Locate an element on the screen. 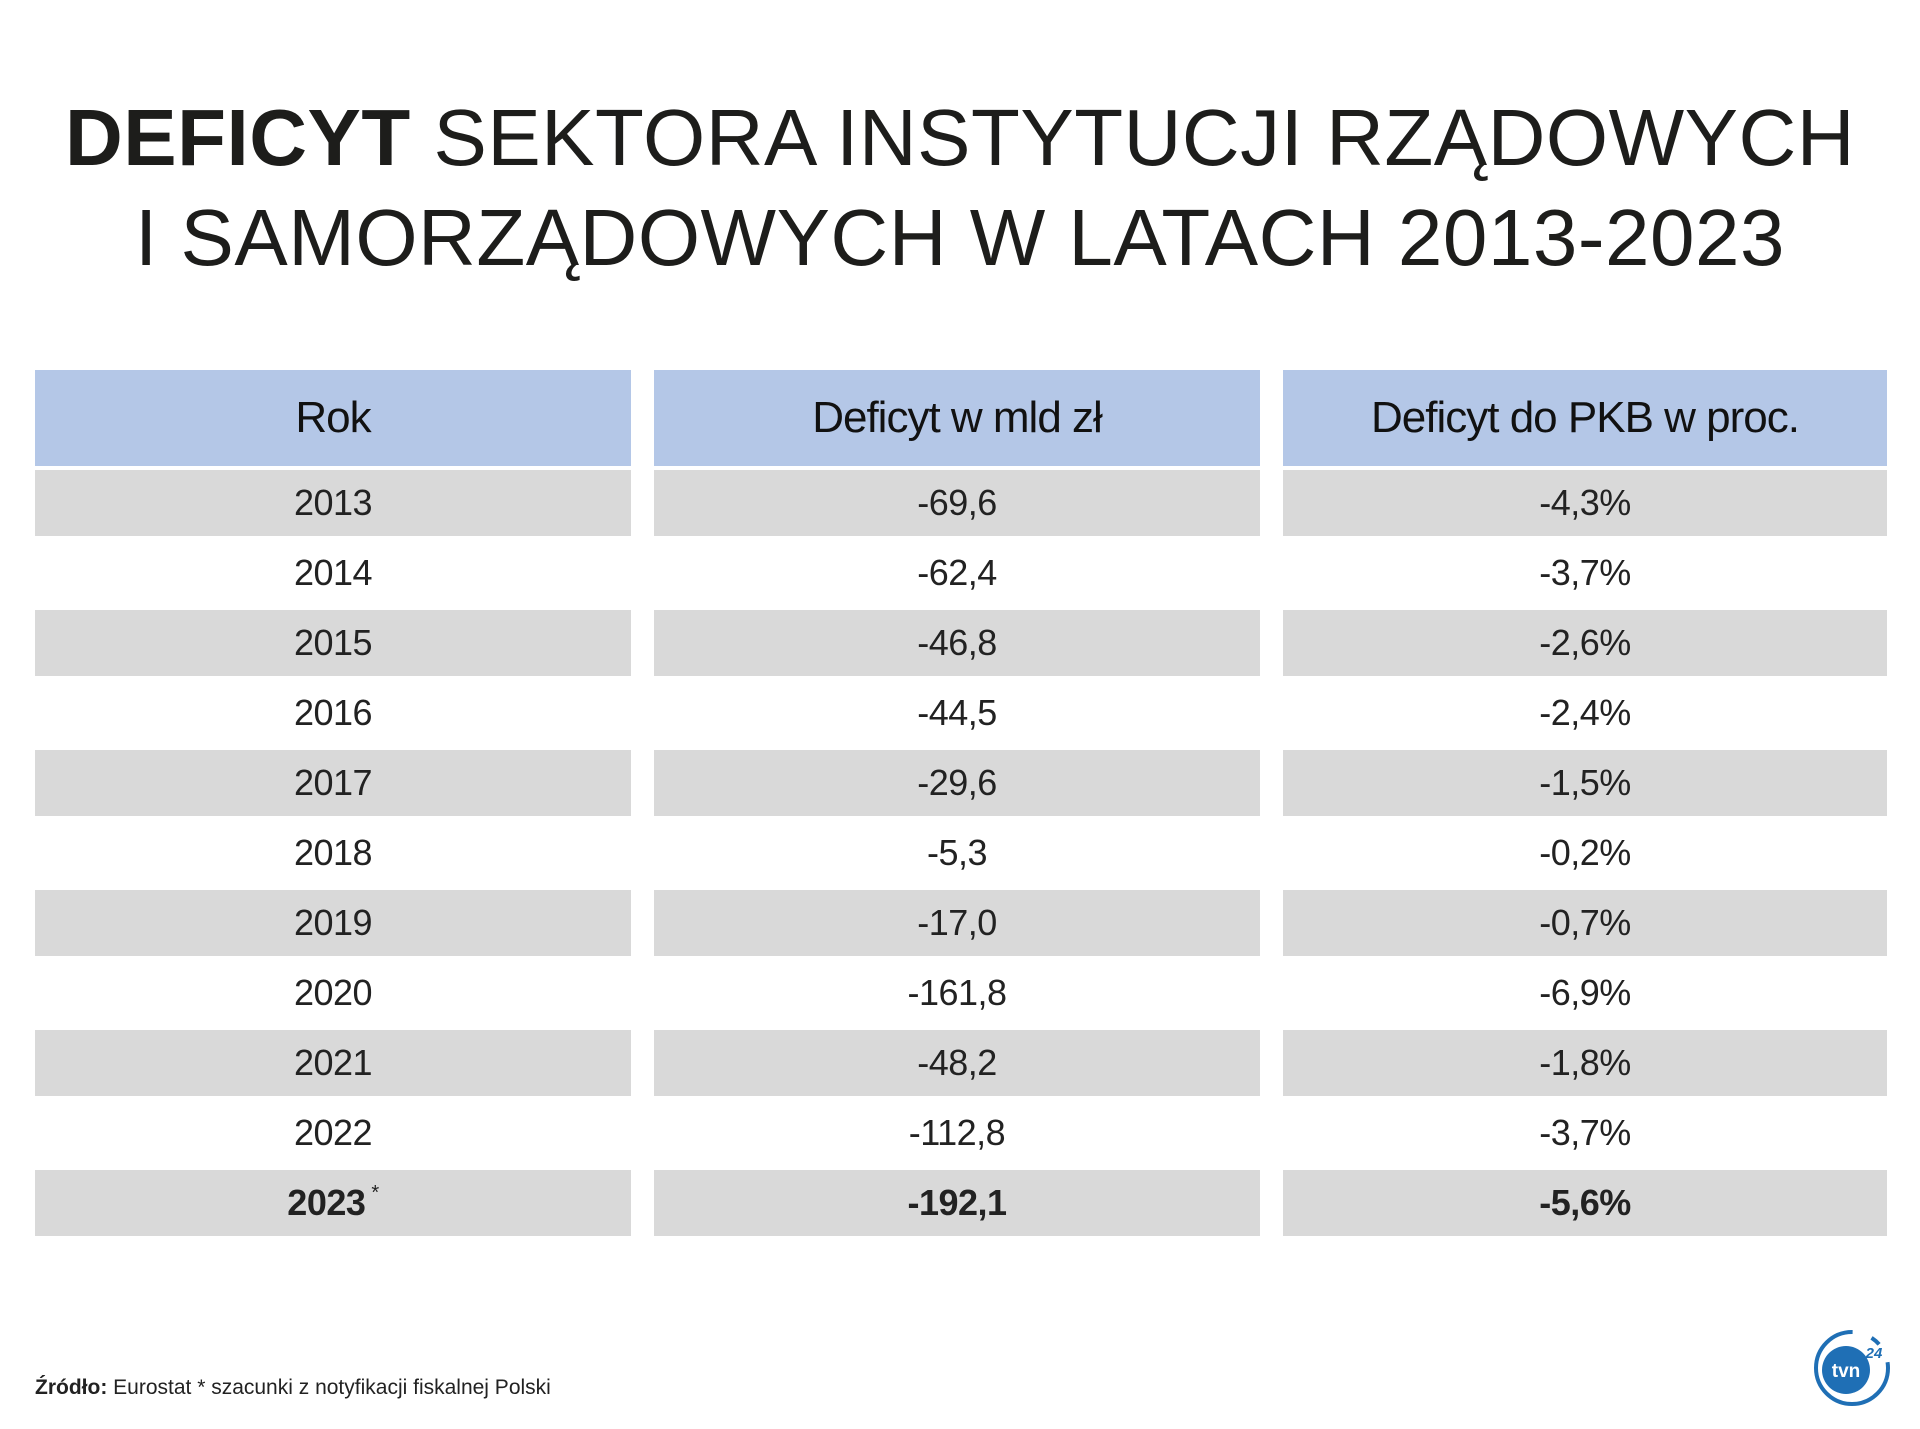 This screenshot has width=1920, height=1429. cell-value: -48,2 is located at coordinates (957, 1062).